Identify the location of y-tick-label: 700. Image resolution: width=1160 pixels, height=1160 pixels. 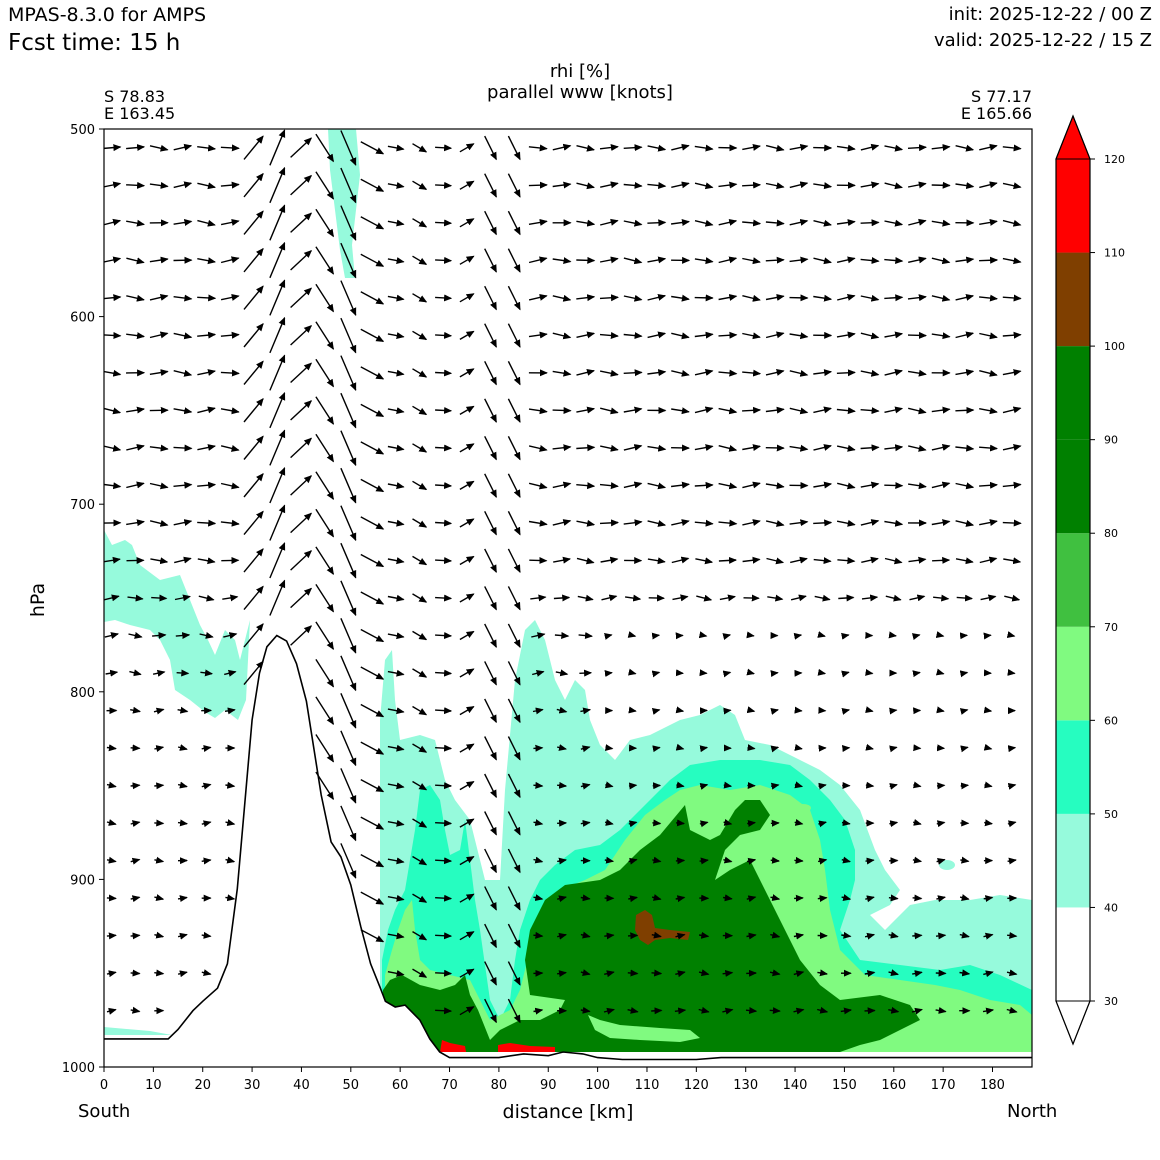
(82, 505).